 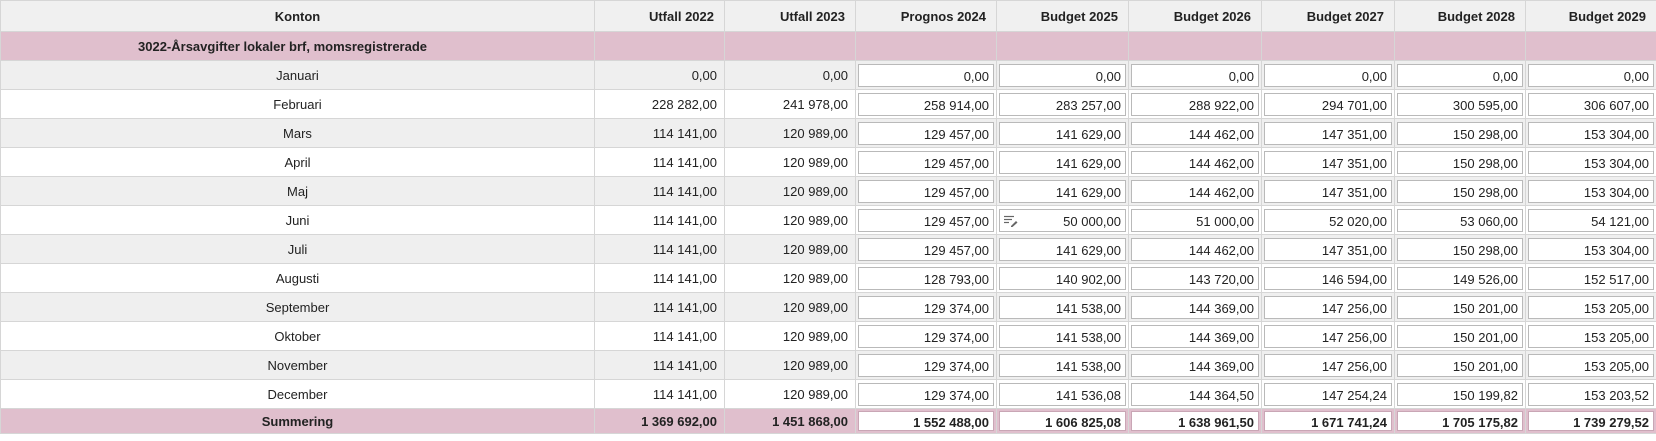 What do you see at coordinates (1062, 16) in the screenshot?
I see `column-header: Budget 2025` at bounding box center [1062, 16].